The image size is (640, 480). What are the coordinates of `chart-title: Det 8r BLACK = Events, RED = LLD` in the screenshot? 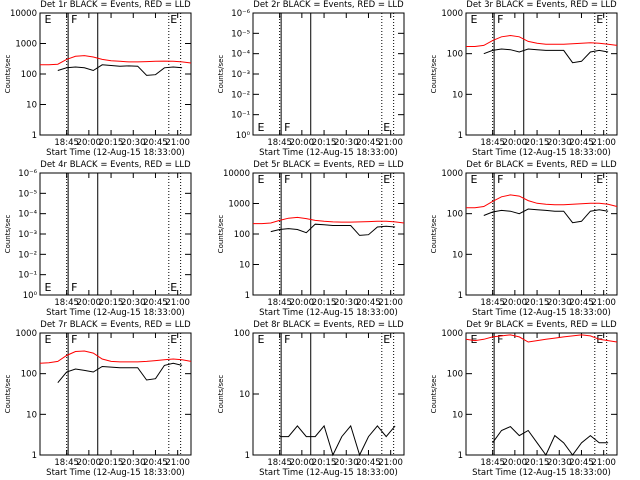 It's located at (328, 325).